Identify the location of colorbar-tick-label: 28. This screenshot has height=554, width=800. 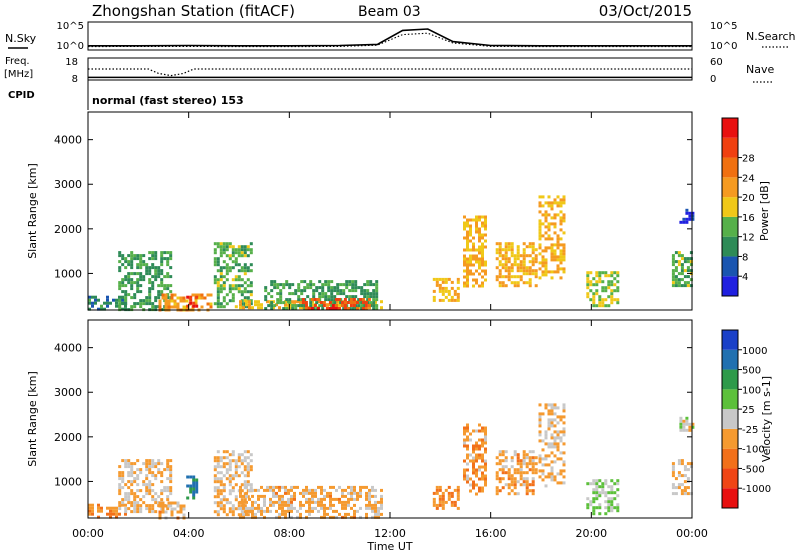
(748, 159).